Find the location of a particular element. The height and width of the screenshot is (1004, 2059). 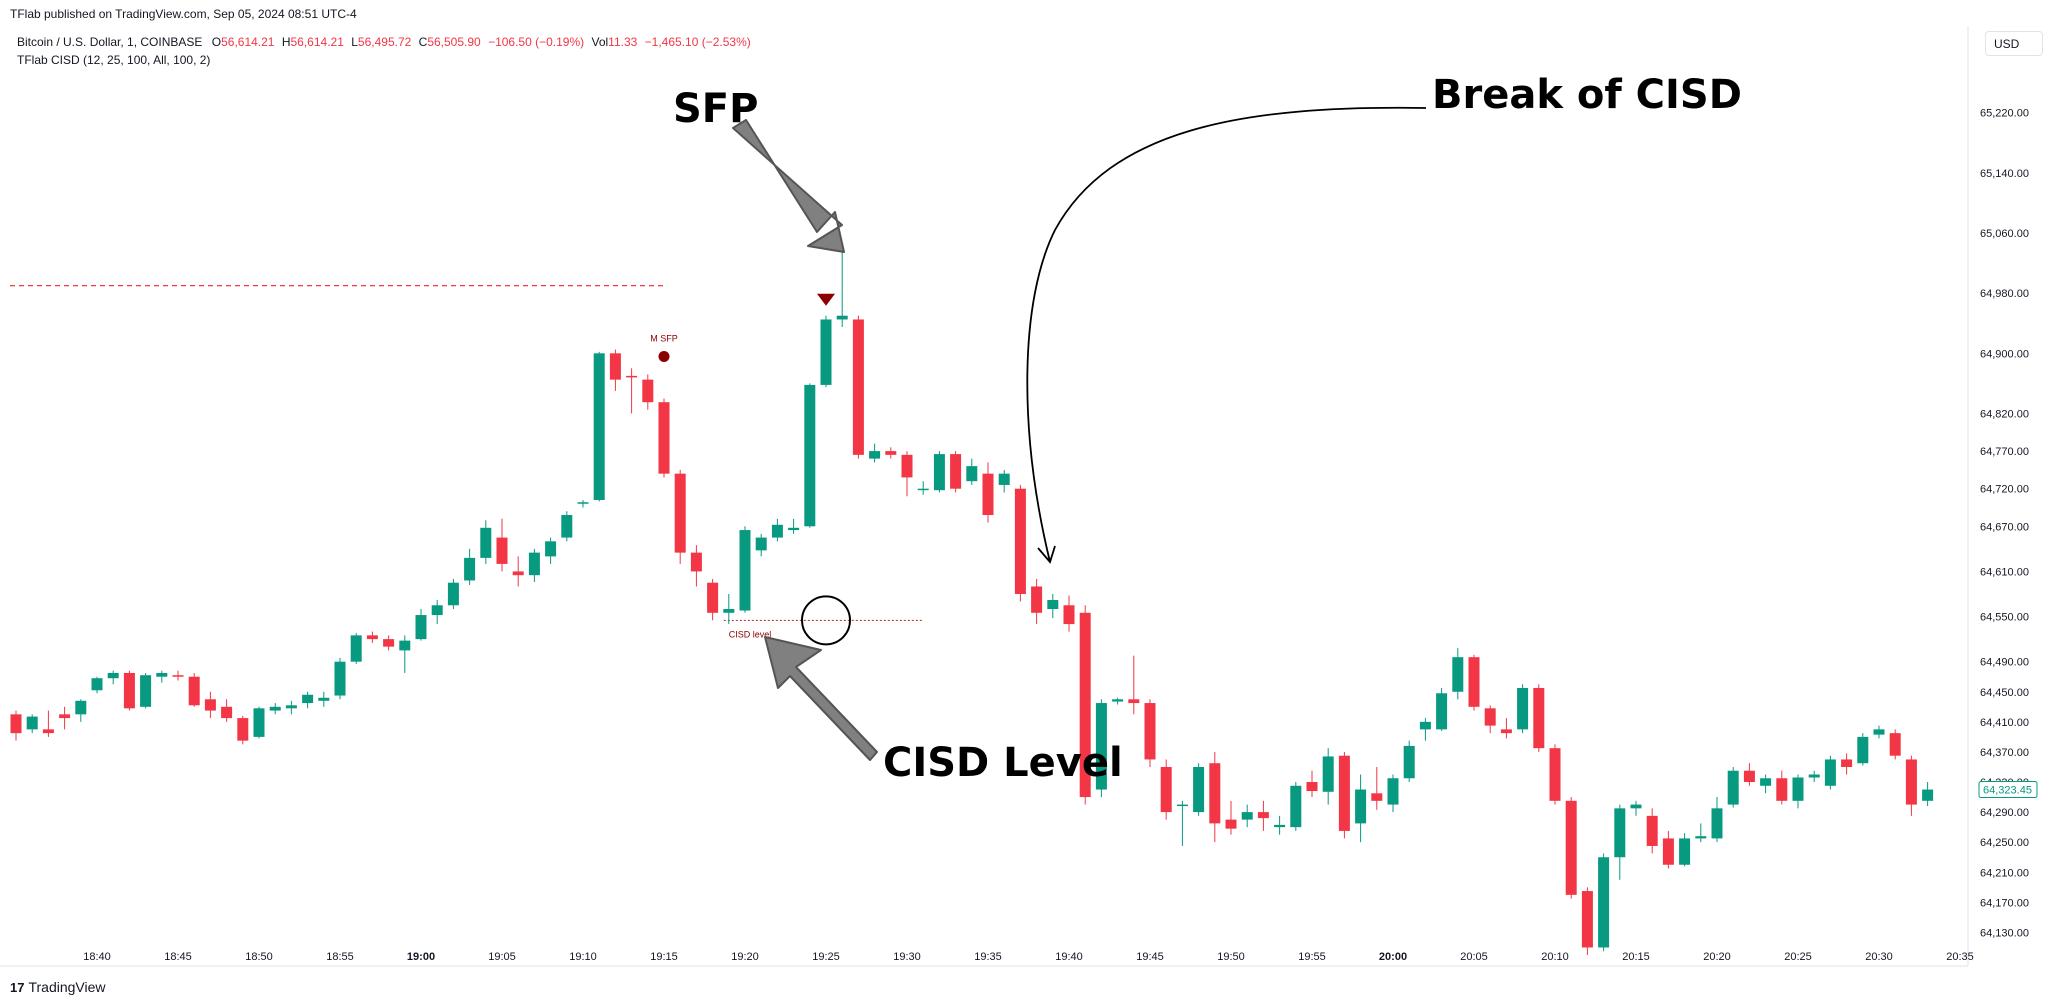

indicator-label: TFlab CISD (12, 25, 100, All, 100, 2) is located at coordinates (114, 60).